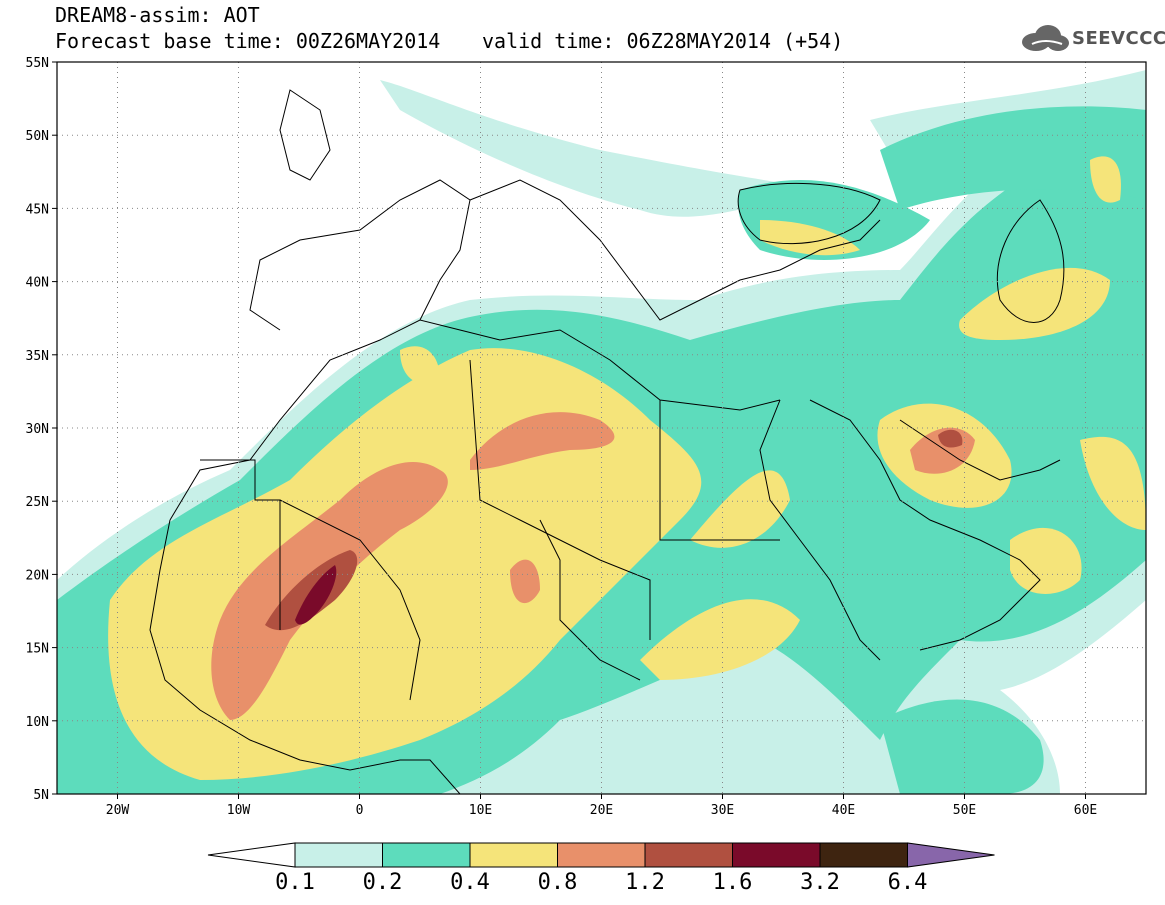 This screenshot has width=1165, height=905. Describe the element at coordinates (37, 283) in the screenshot. I see `lat-tick-label: 40N` at that location.